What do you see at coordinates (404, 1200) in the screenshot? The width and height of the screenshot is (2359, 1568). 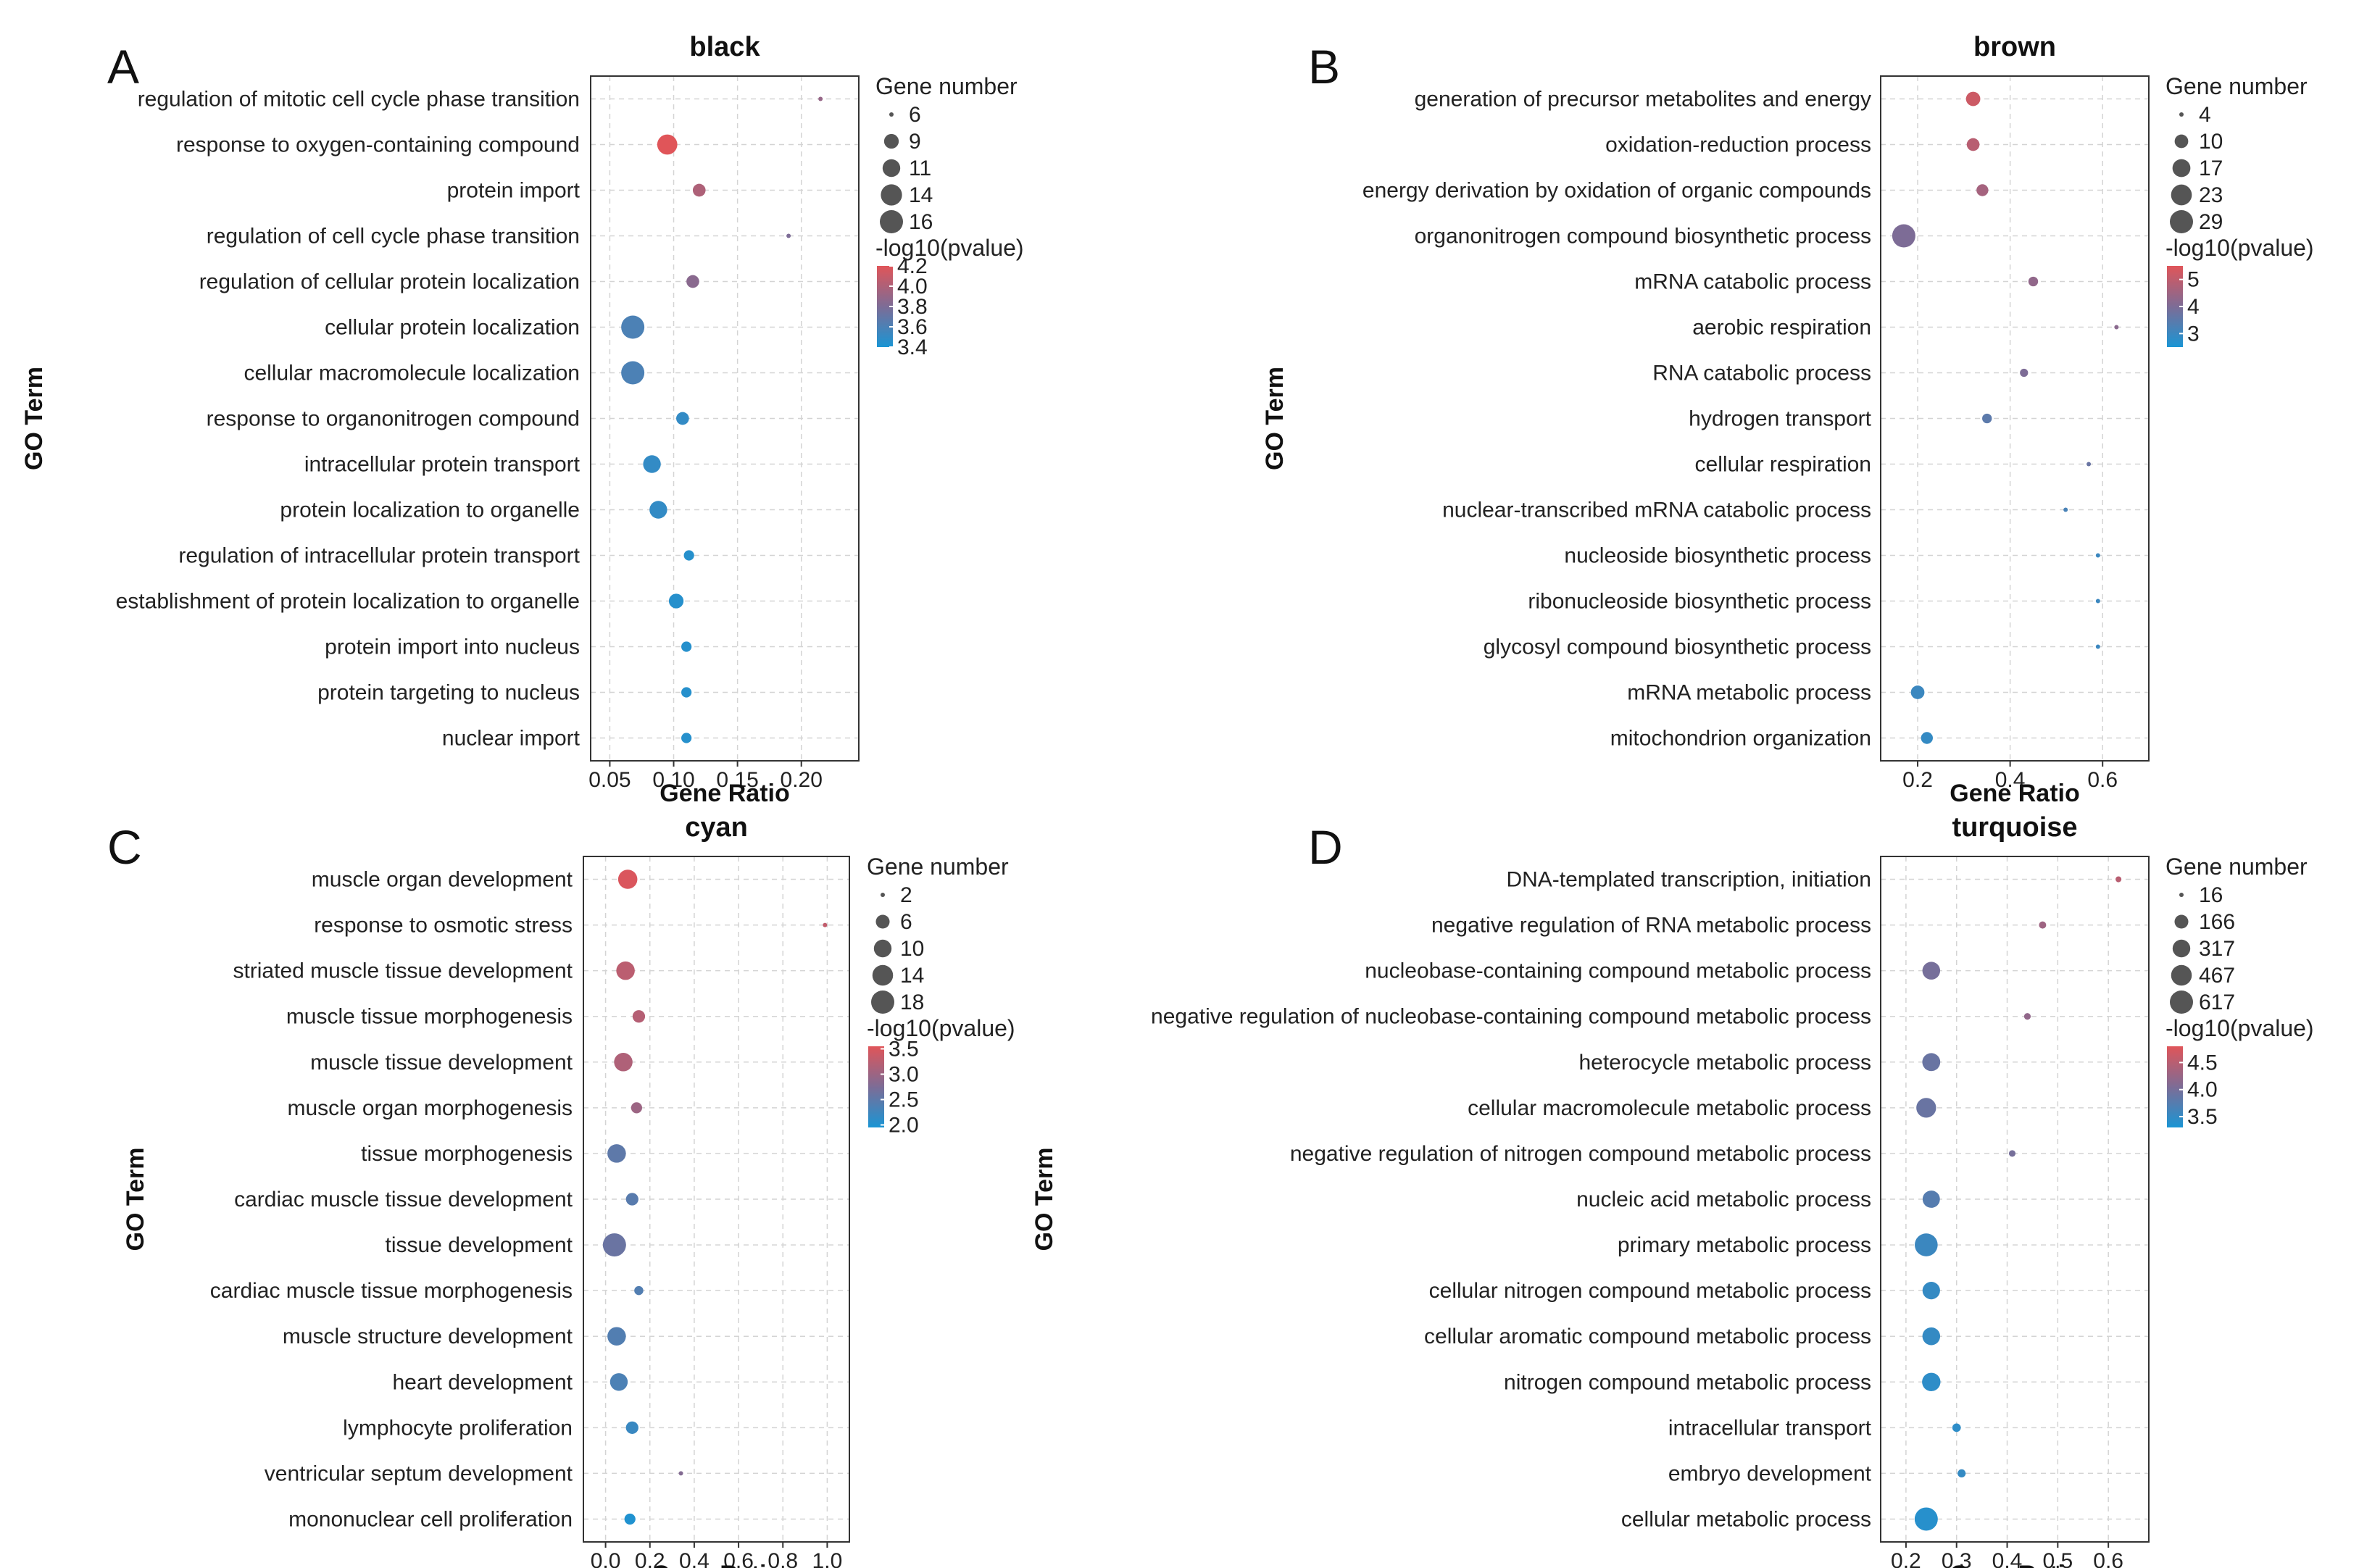 I see `term-label: cardiac muscle tissue development` at bounding box center [404, 1200].